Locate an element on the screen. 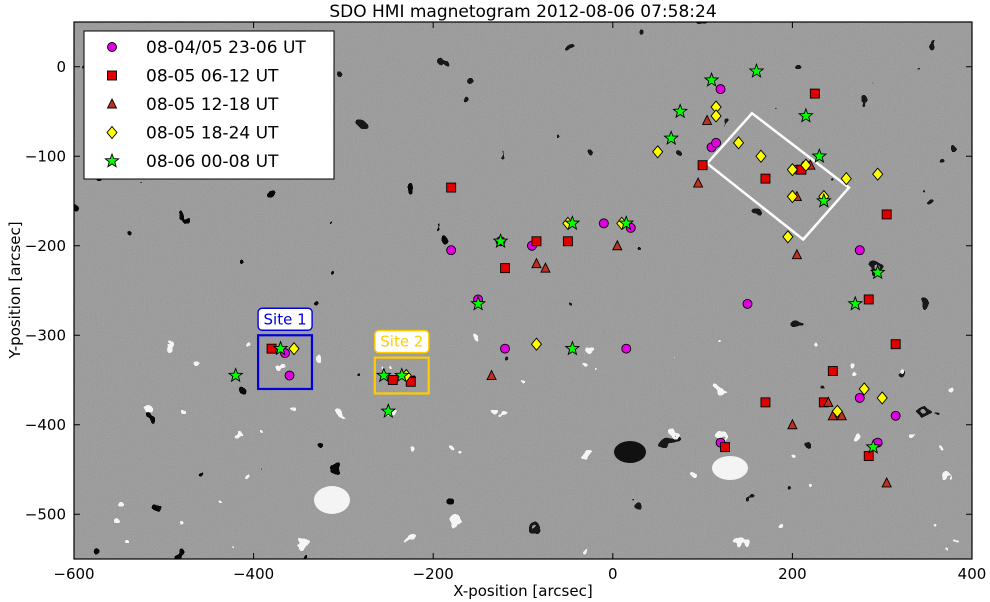  region-box-rotated is located at coordinates (778, 176).